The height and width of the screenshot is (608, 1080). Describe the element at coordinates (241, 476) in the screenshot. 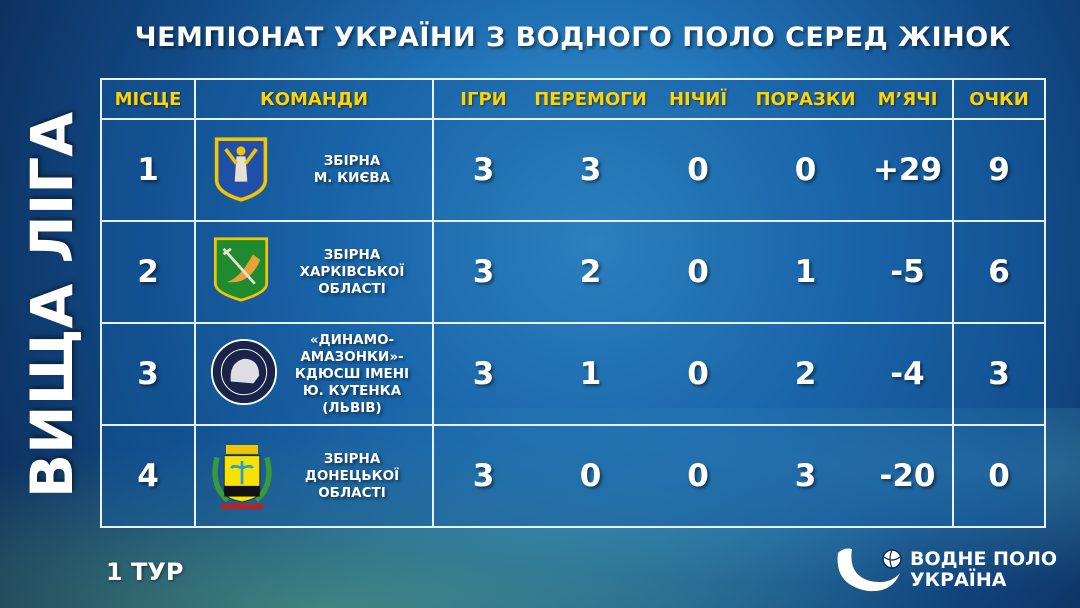

I see `donetsk-coat-of-arms-icon` at that location.